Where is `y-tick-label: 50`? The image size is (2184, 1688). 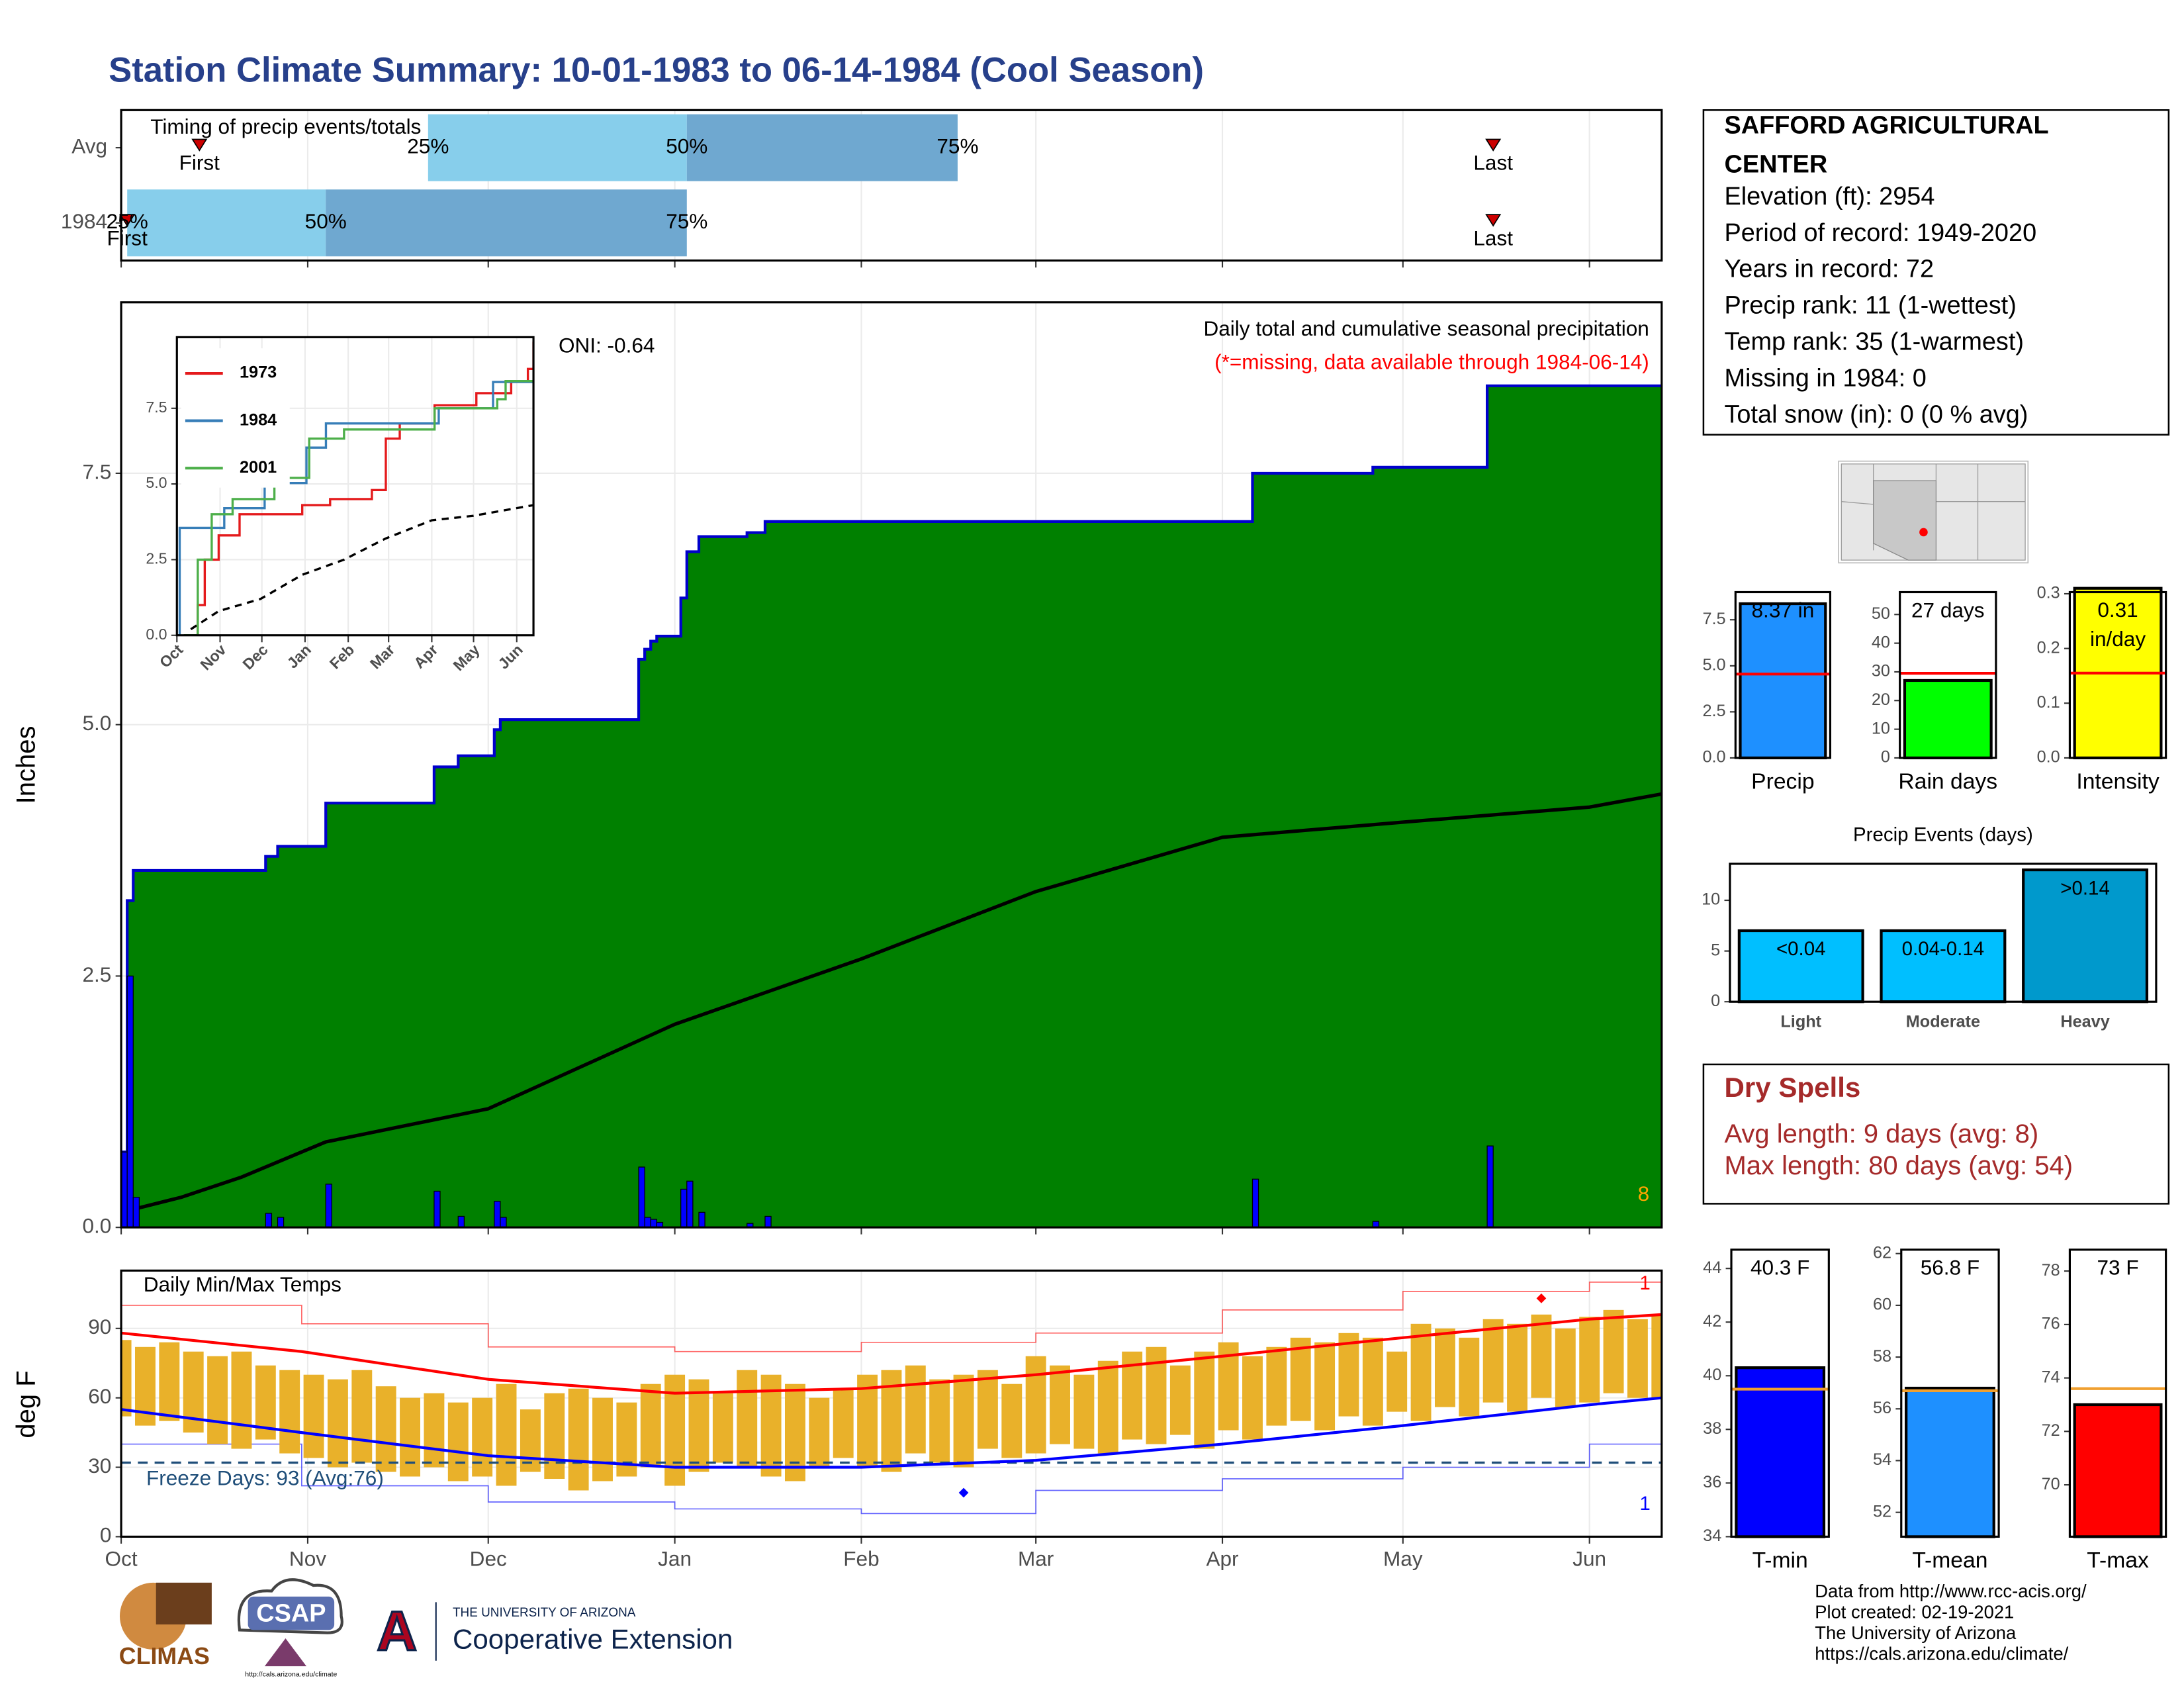 y-tick-label: 50 is located at coordinates (1881, 613).